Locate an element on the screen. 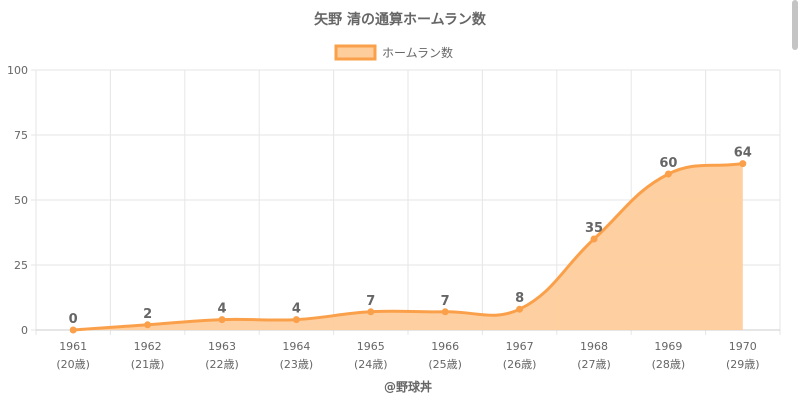 The height and width of the screenshot is (400, 800). y-tick-label: 50 is located at coordinates (21, 200).